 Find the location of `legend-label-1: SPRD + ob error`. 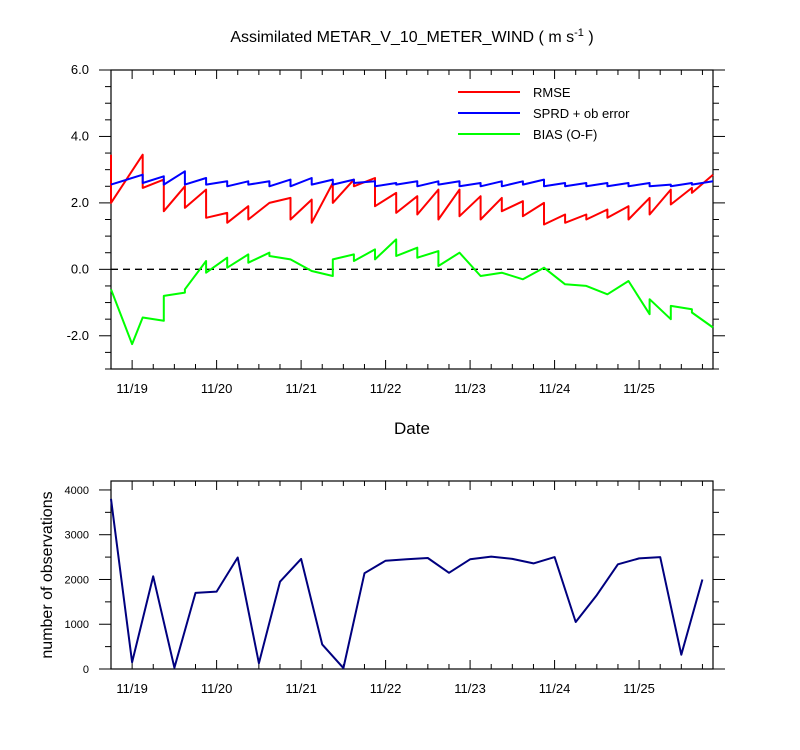

legend-label-1: SPRD + ob error is located at coordinates (581, 113).